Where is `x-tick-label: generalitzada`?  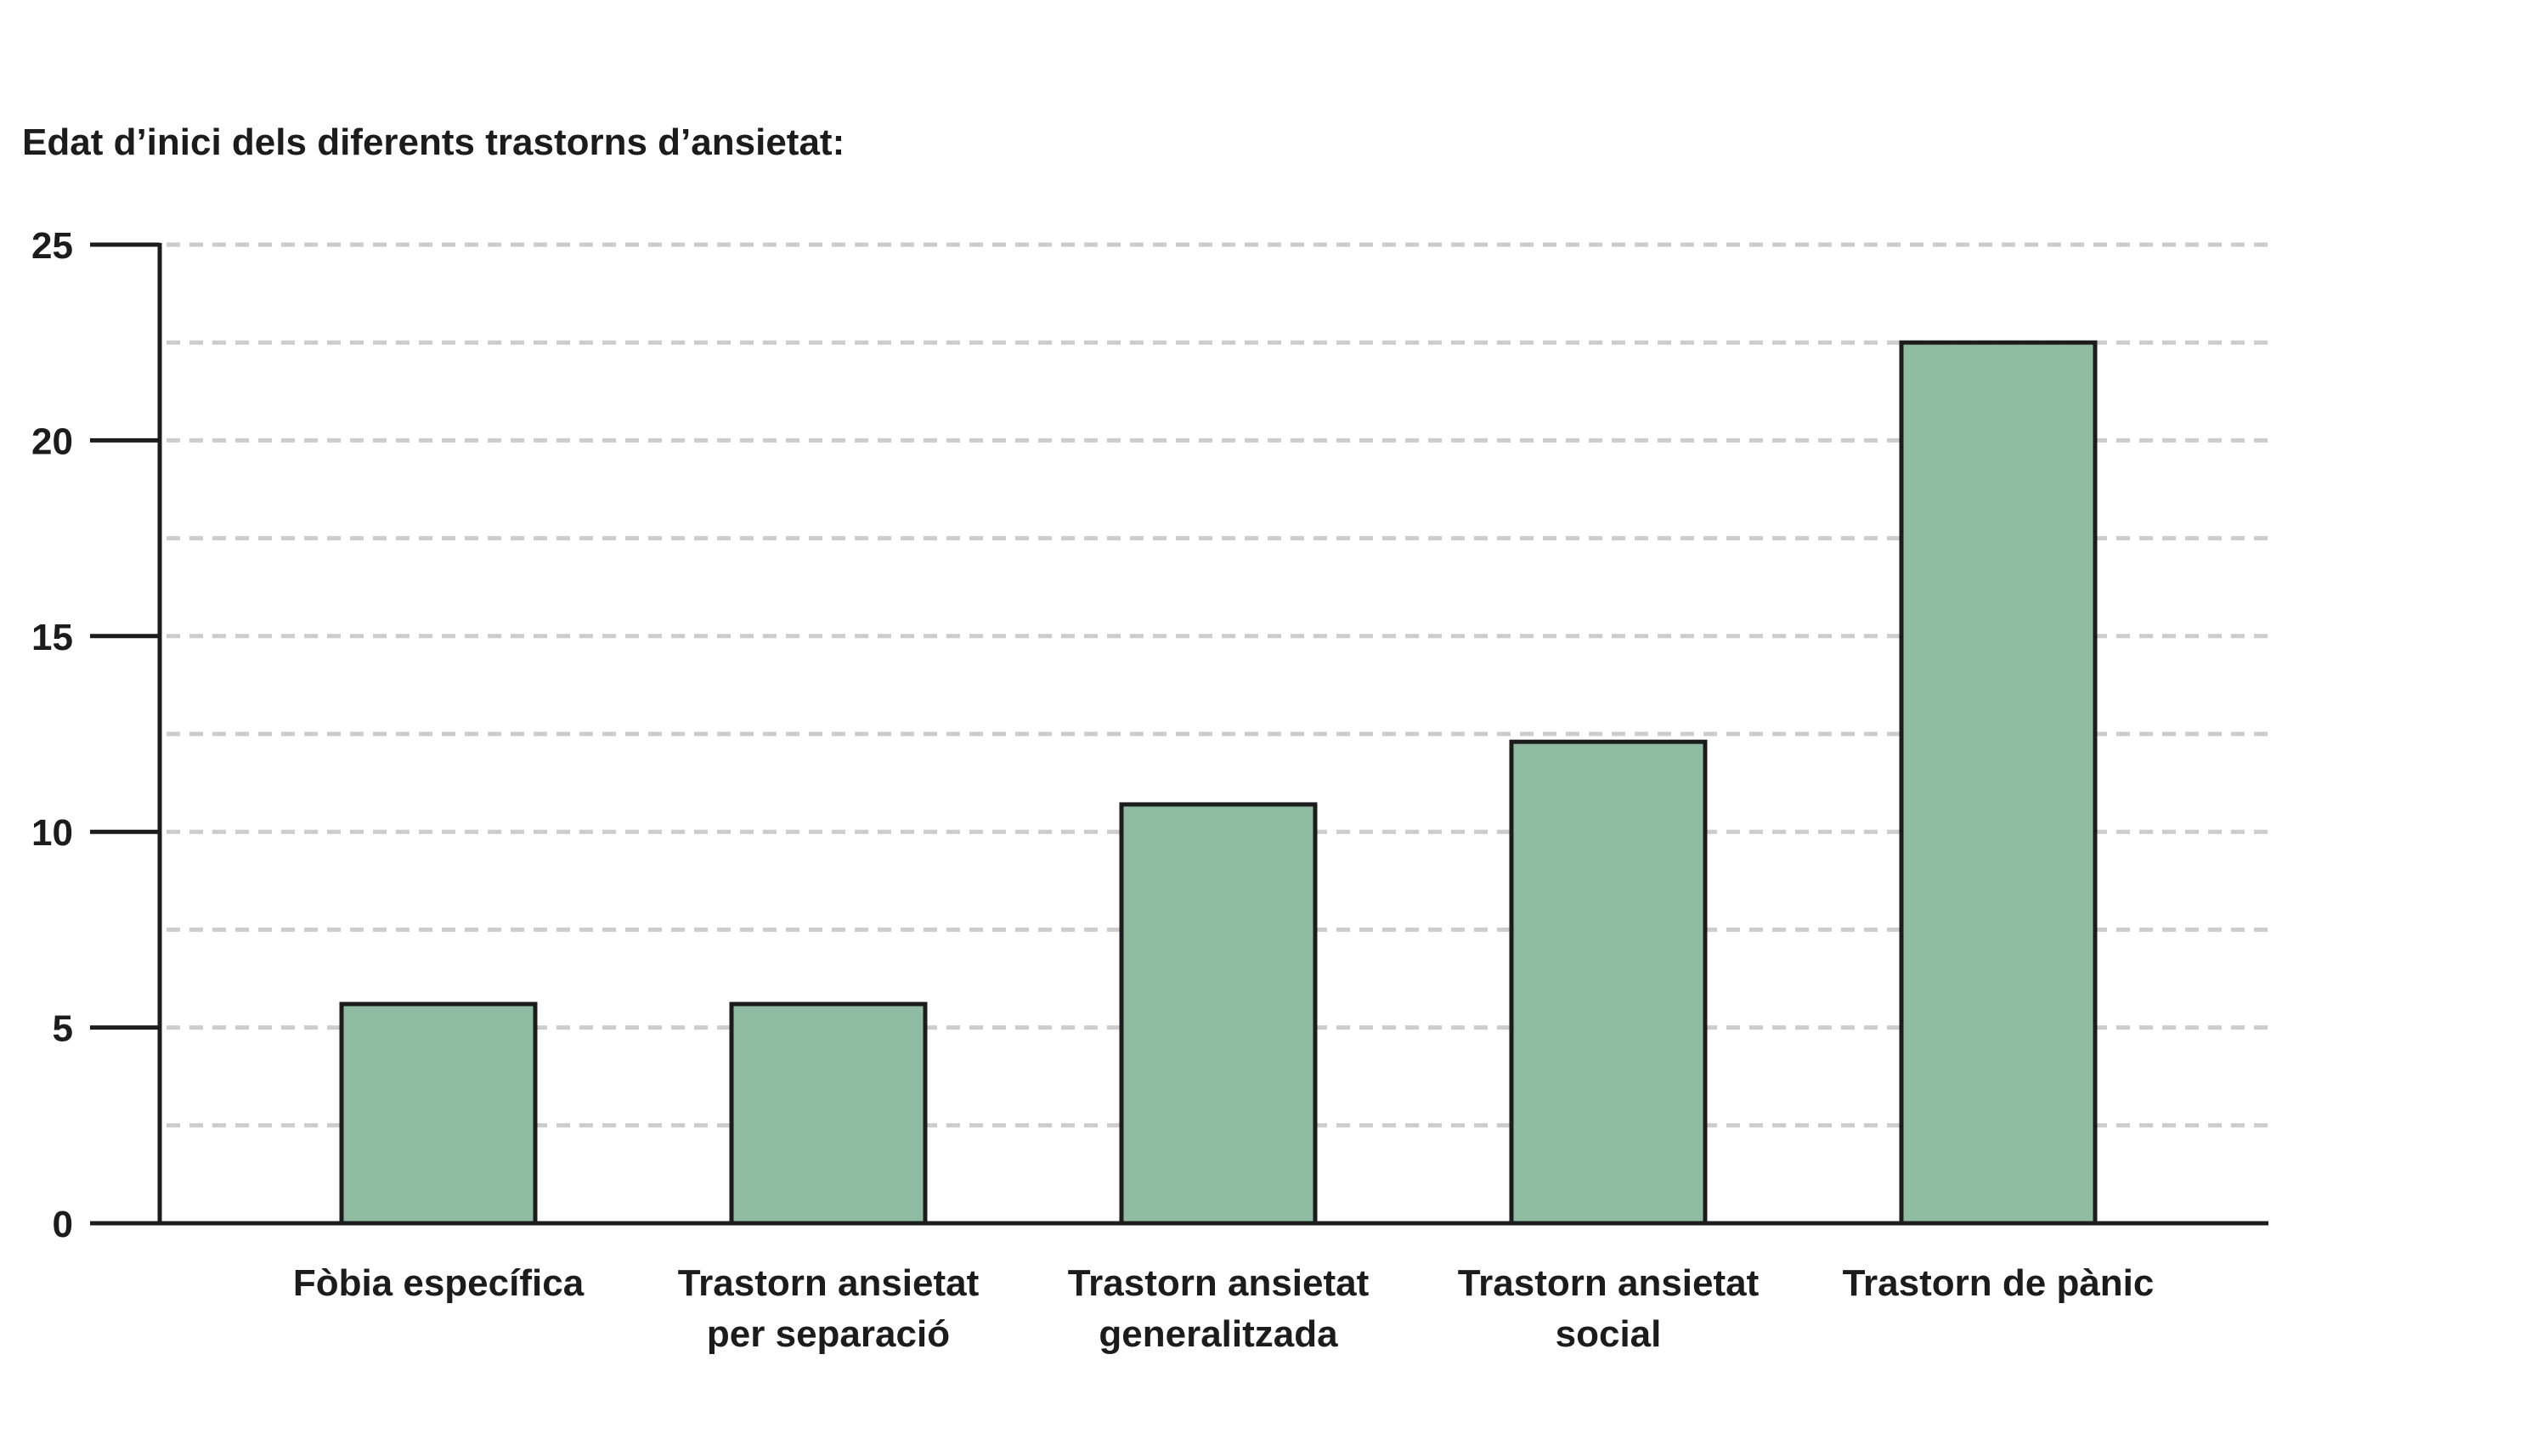
x-tick-label: generalitzada is located at coordinates (1218, 1334).